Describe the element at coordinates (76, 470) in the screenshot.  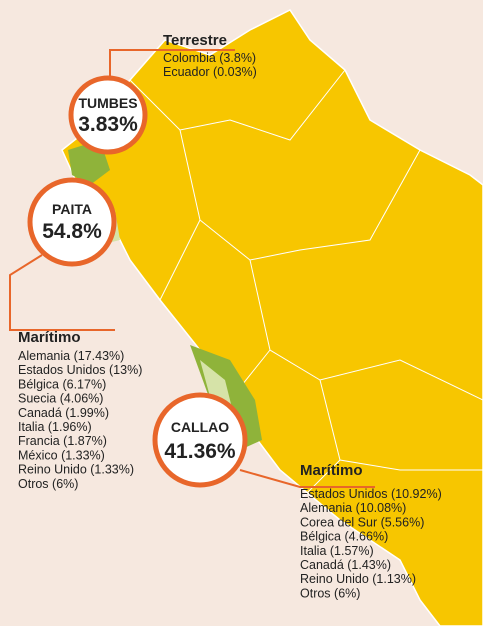
I see `list-item: Reino Unido (1.33%)` at that location.